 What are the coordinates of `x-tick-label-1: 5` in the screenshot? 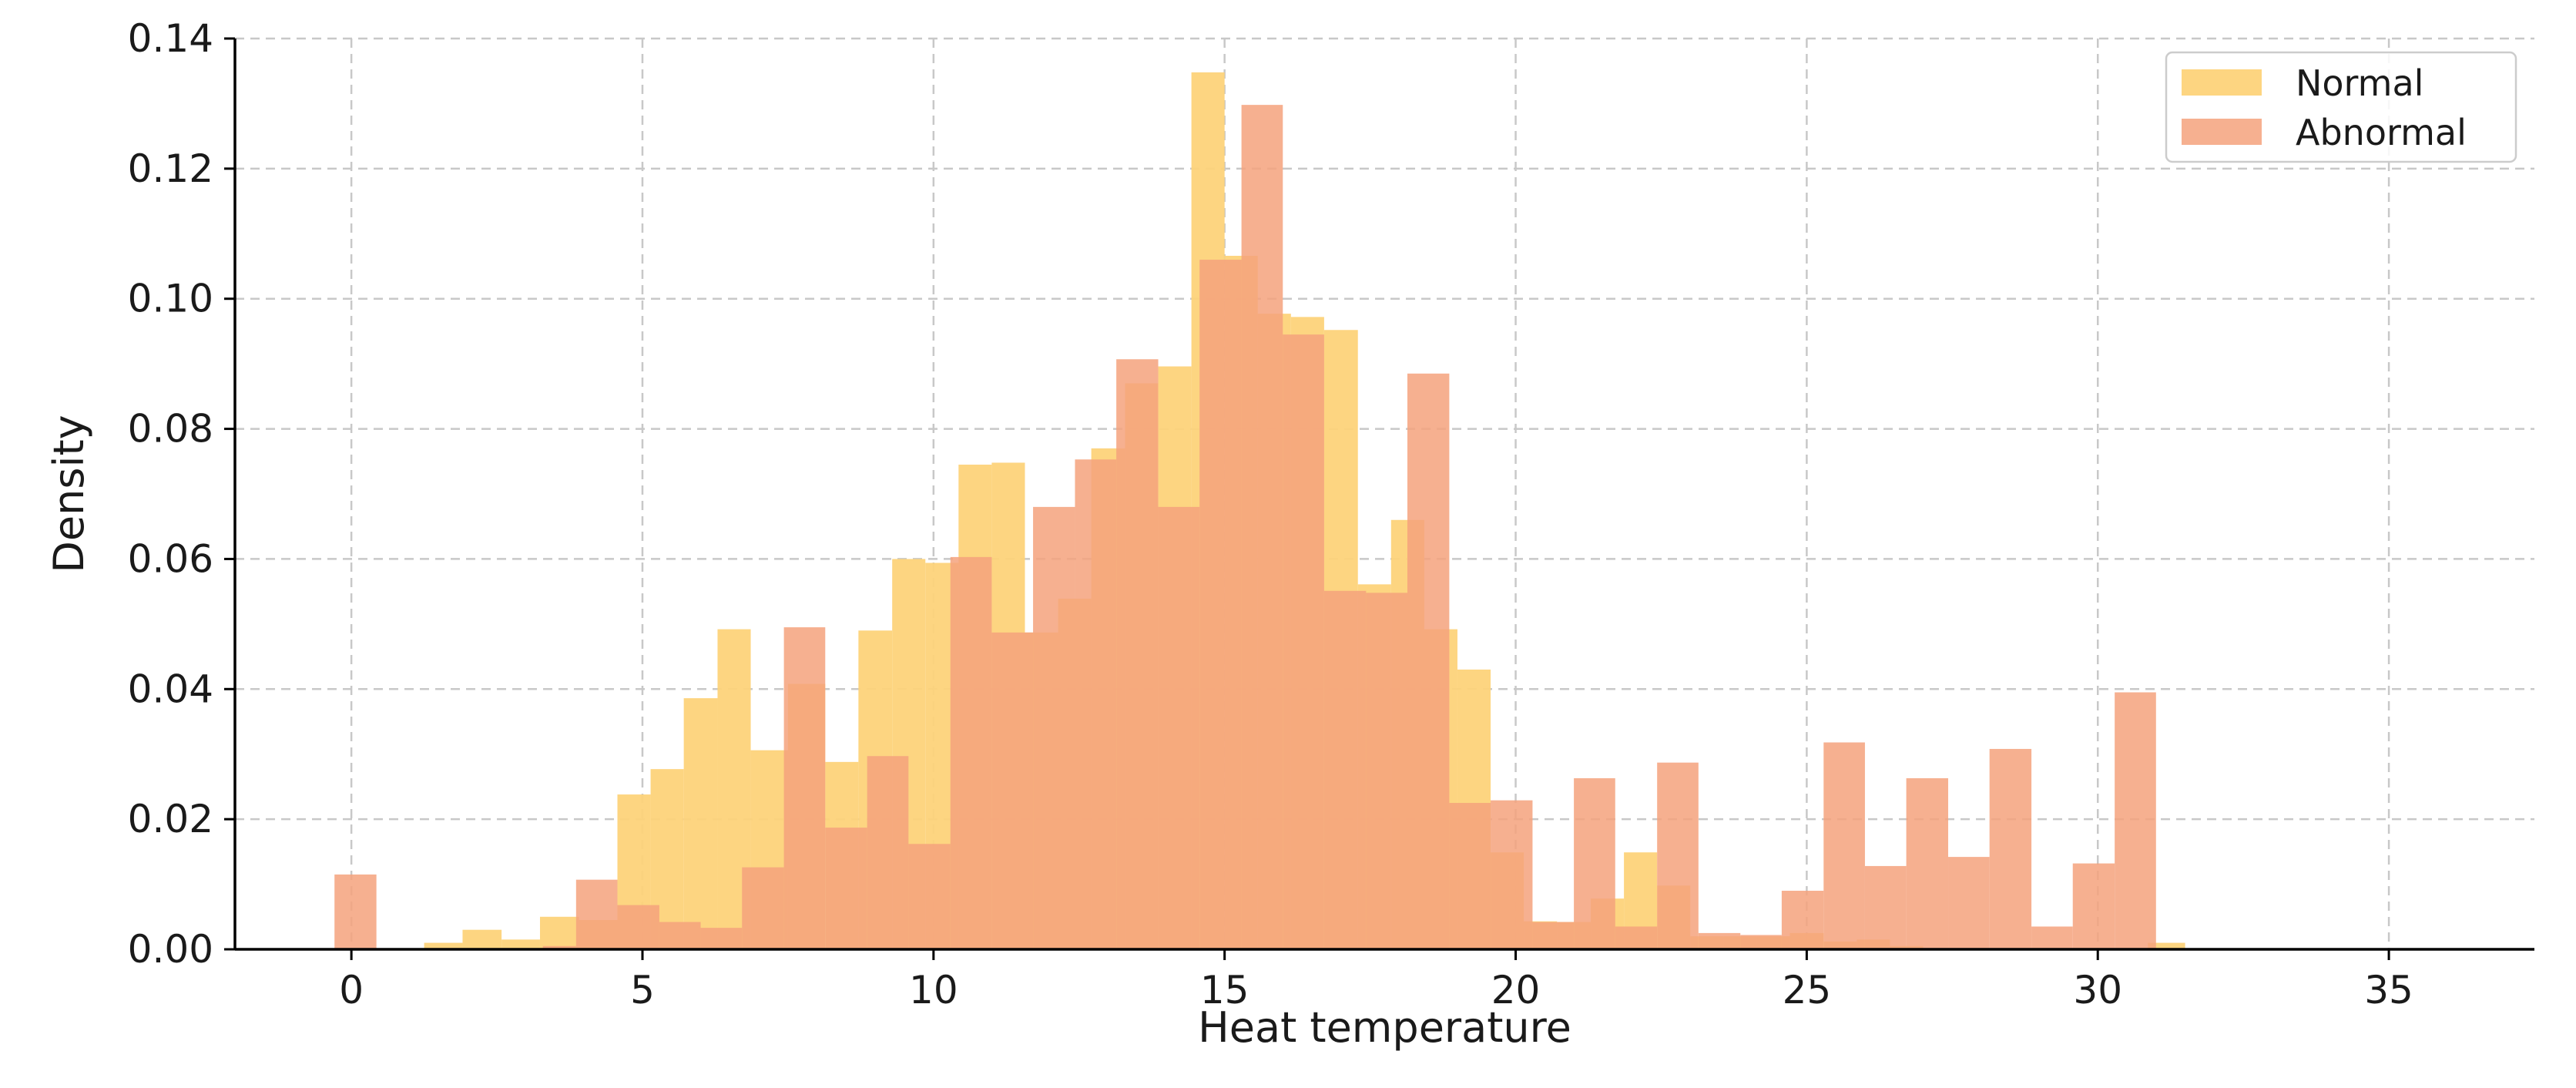 It's located at (642, 990).